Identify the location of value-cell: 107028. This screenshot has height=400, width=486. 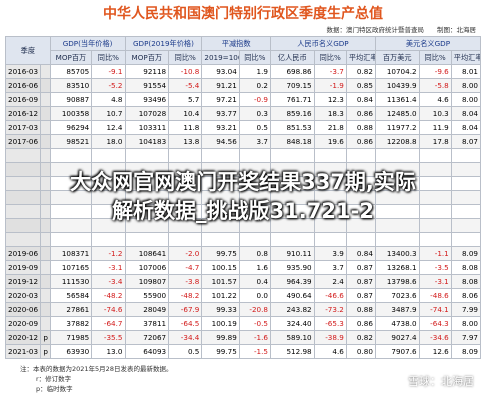
(147, 113).